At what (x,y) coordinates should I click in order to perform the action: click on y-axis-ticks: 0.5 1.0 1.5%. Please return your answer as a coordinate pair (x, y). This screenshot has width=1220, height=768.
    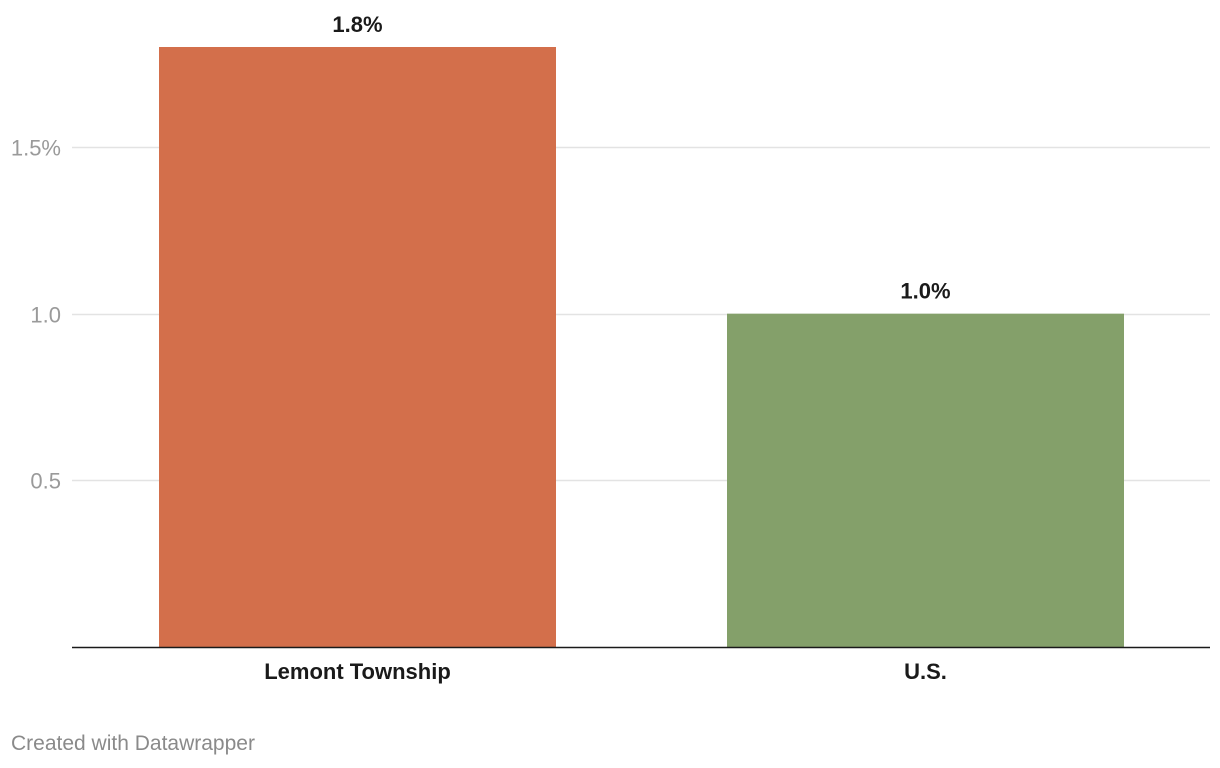
    Looking at the image, I should click on (36, 315).